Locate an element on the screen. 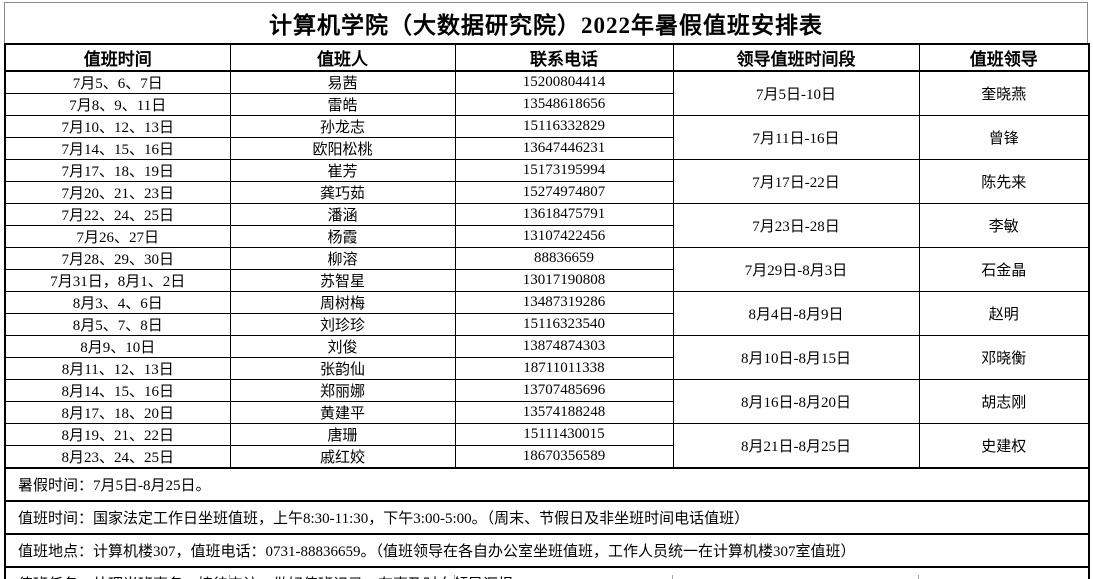 Image resolution: width=1093 pixels, height=579 pixels. table-row: 7月5、6、7日 易茜 15200804414 7月5日-10日 奎晓燕 is located at coordinates (547, 93).